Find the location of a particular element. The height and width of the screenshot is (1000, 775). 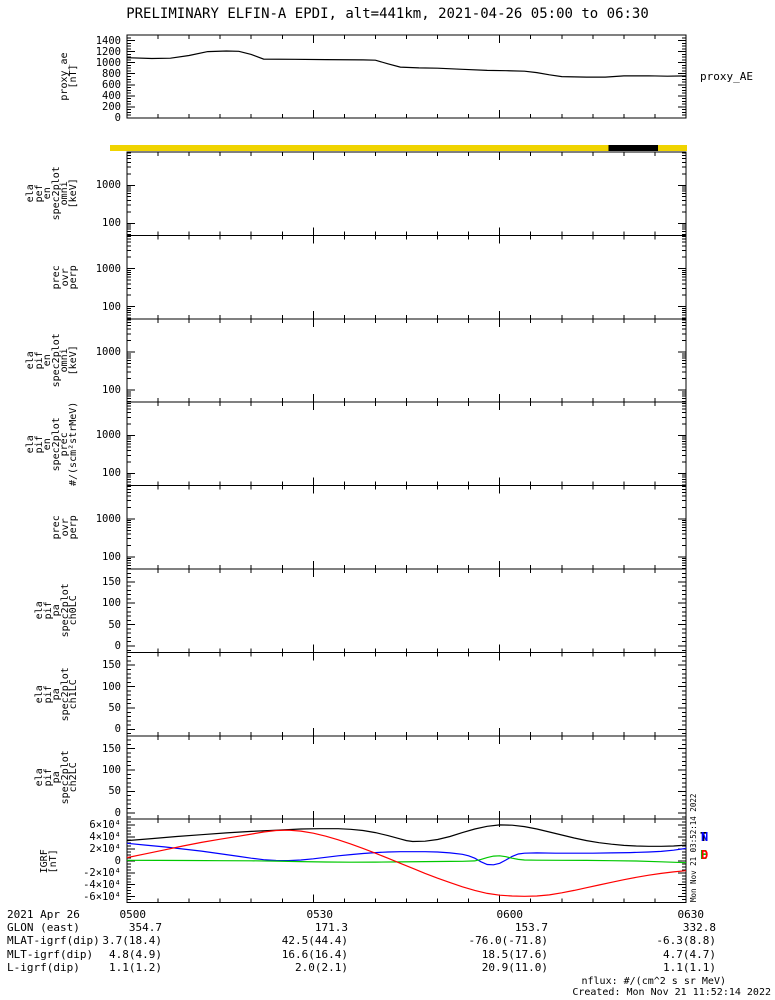

ephemeris-cell: 1.1(1.2) is located at coordinates (135, 967).